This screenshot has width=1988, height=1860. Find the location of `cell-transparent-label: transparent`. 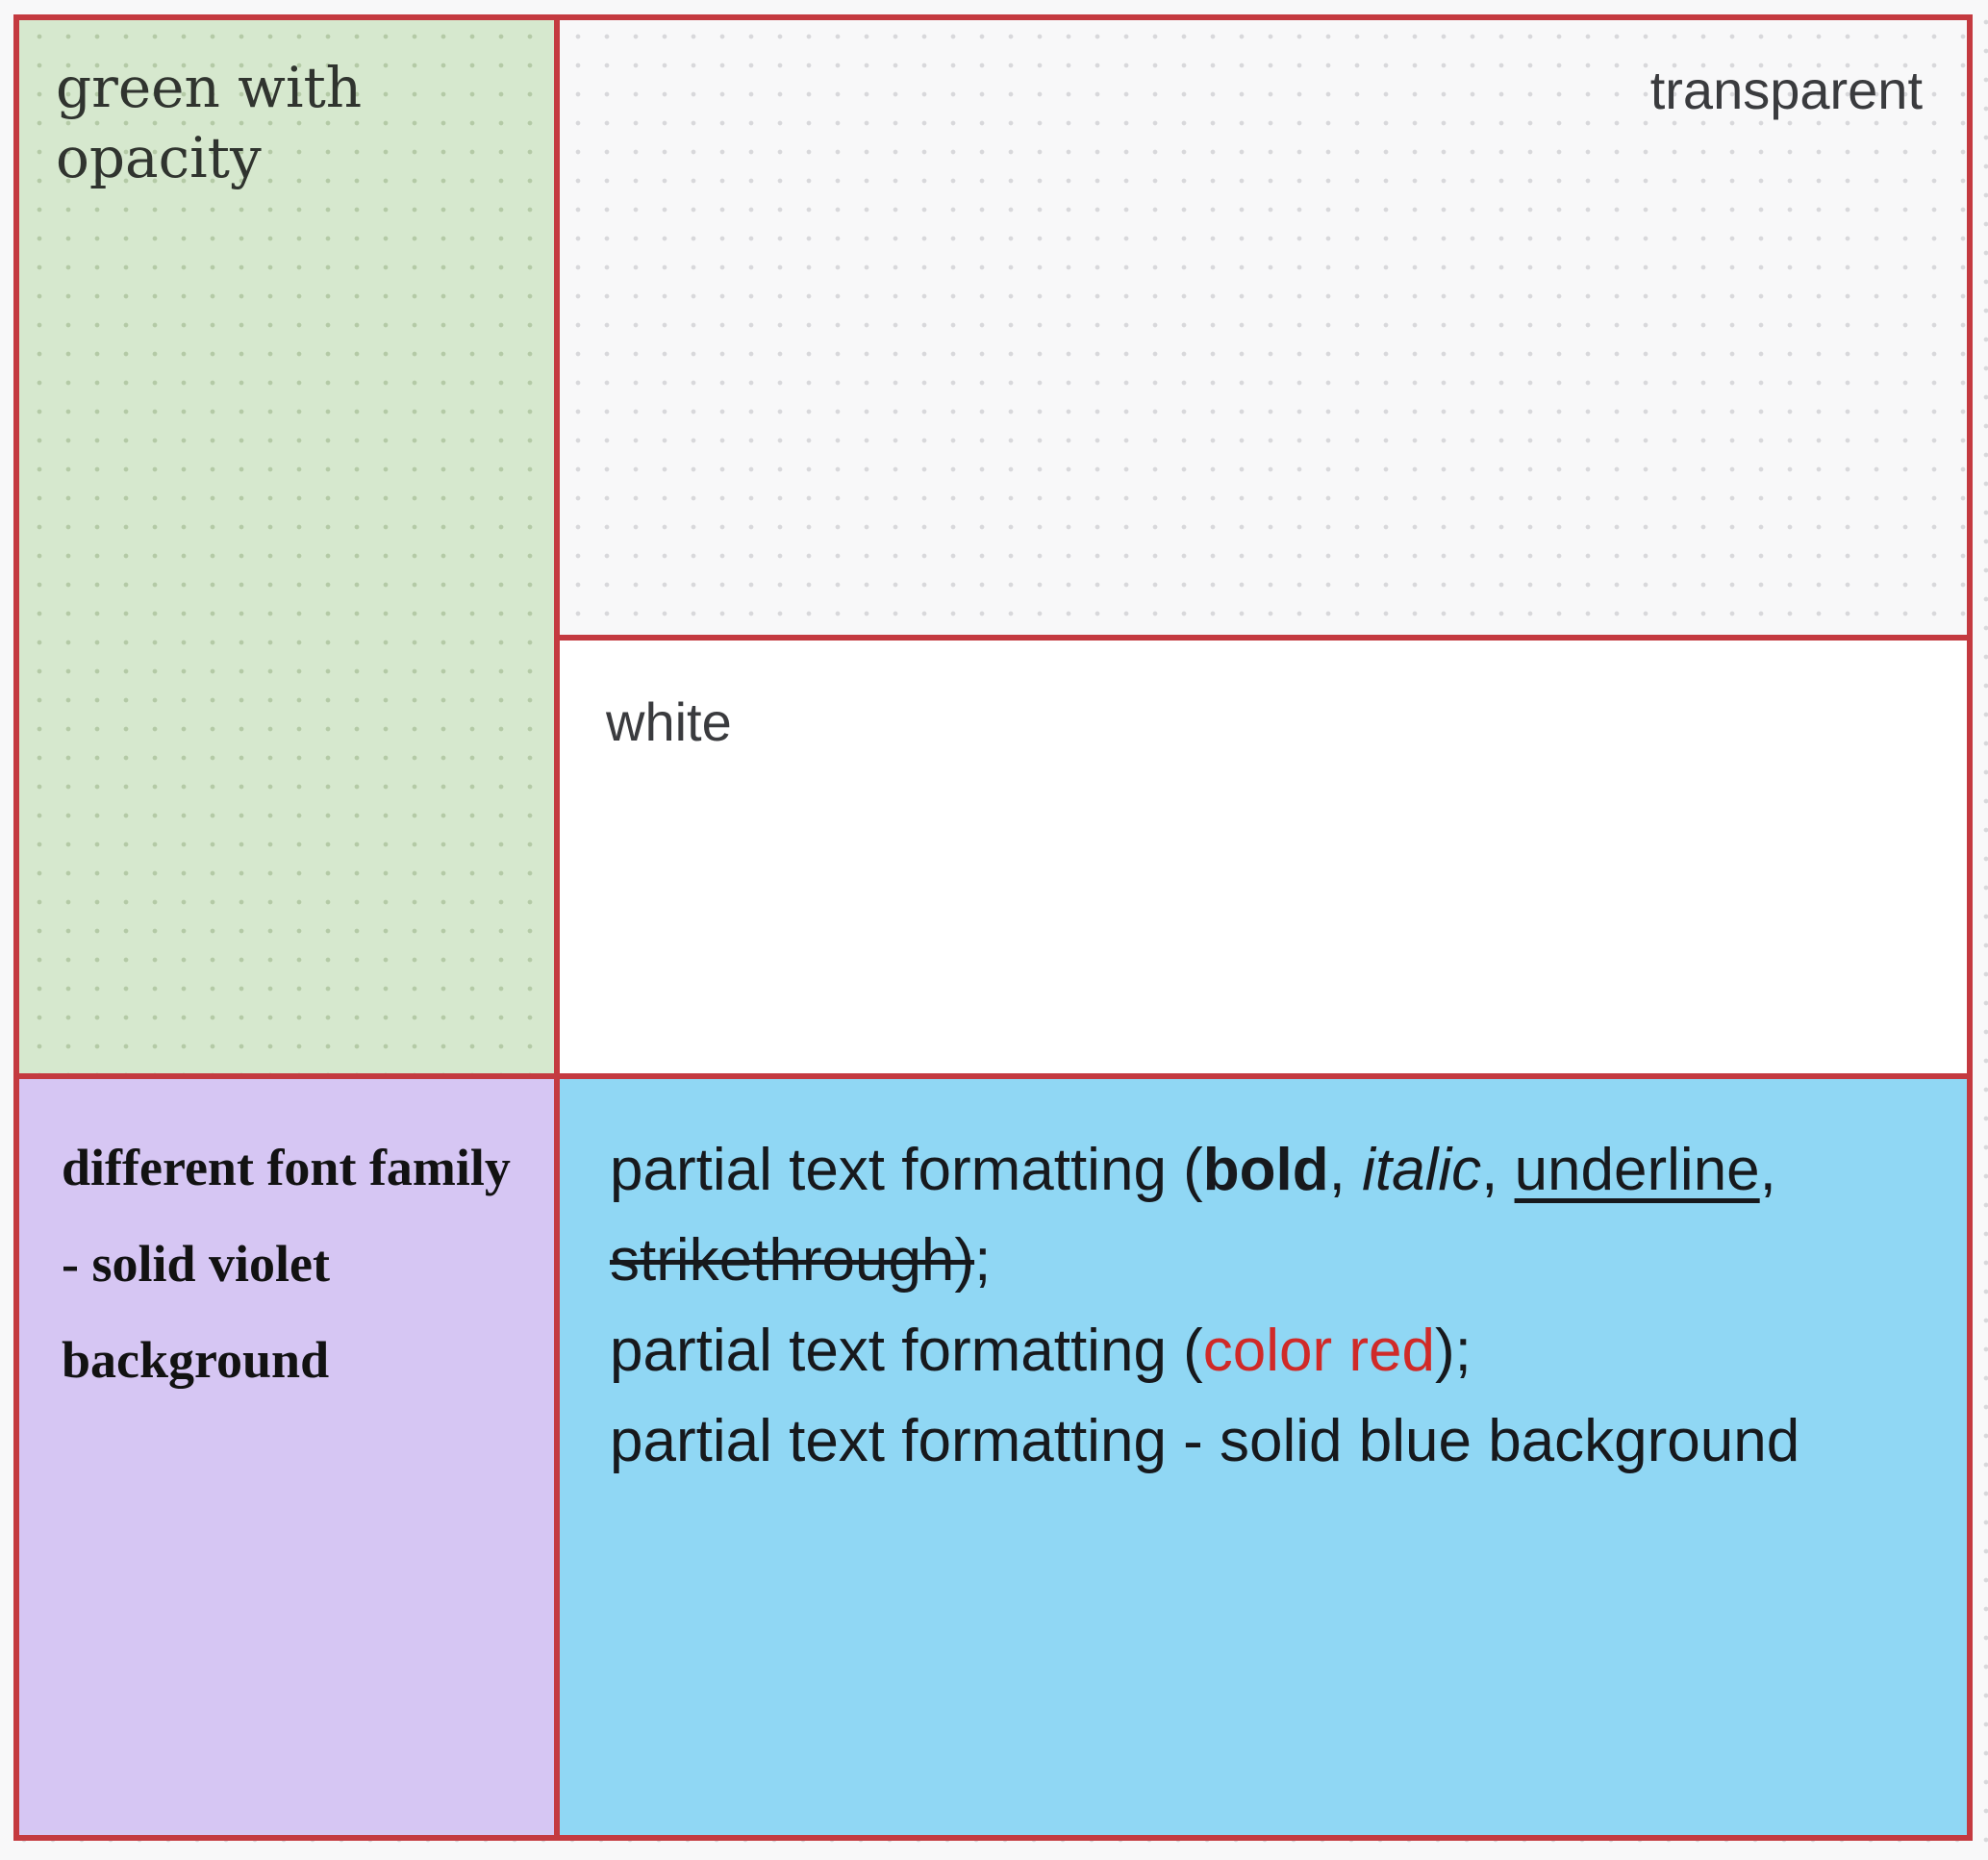

cell-transparent-label: transparent is located at coordinates (1786, 90).